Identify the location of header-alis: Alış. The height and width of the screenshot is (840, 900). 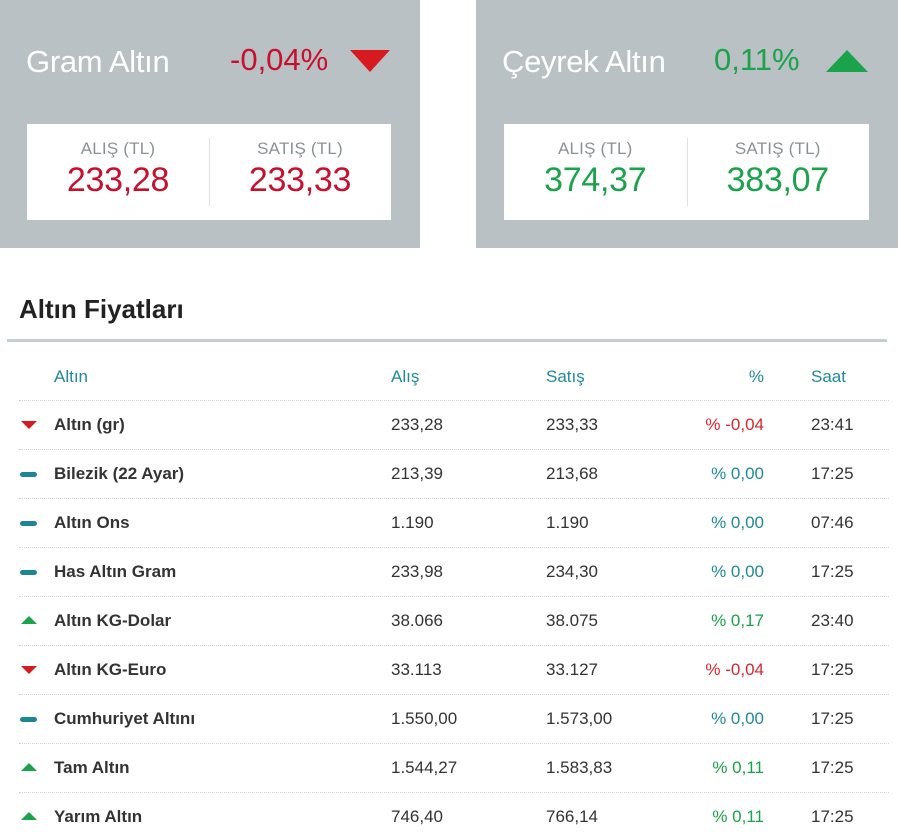
(405, 376).